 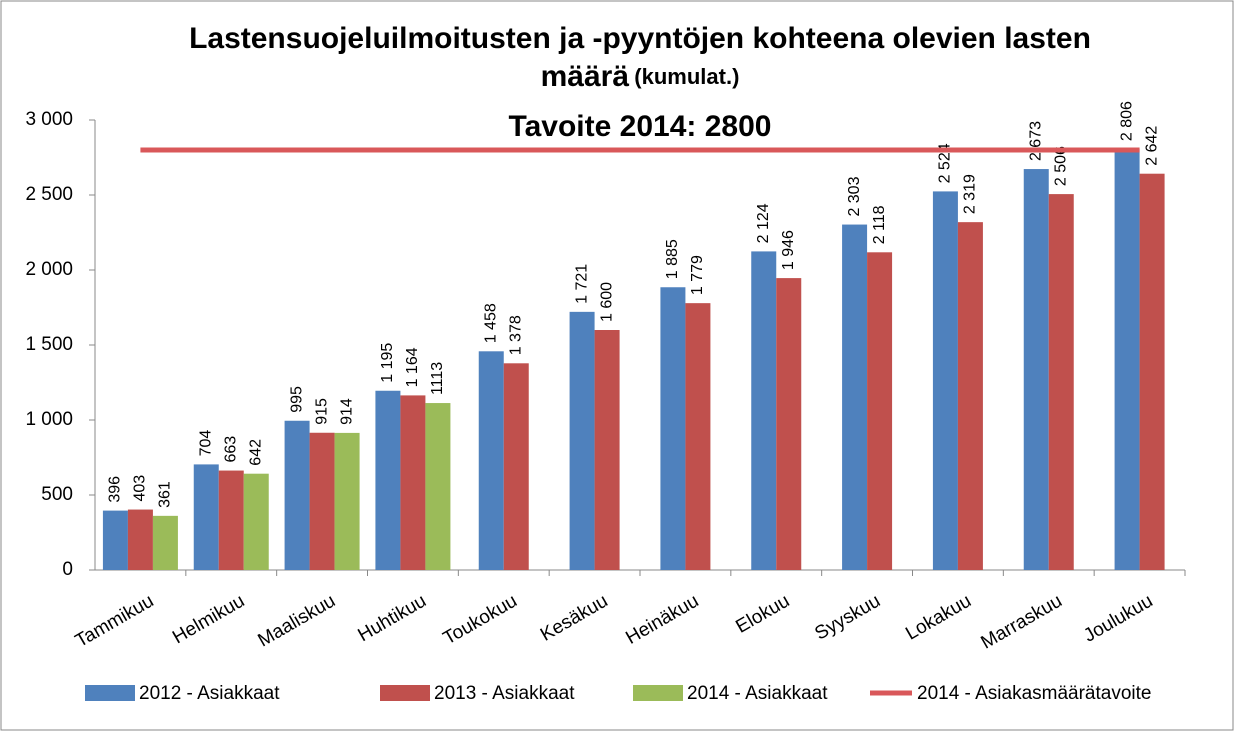 What do you see at coordinates (321, 411) in the screenshot?
I see `value-label: 915` at bounding box center [321, 411].